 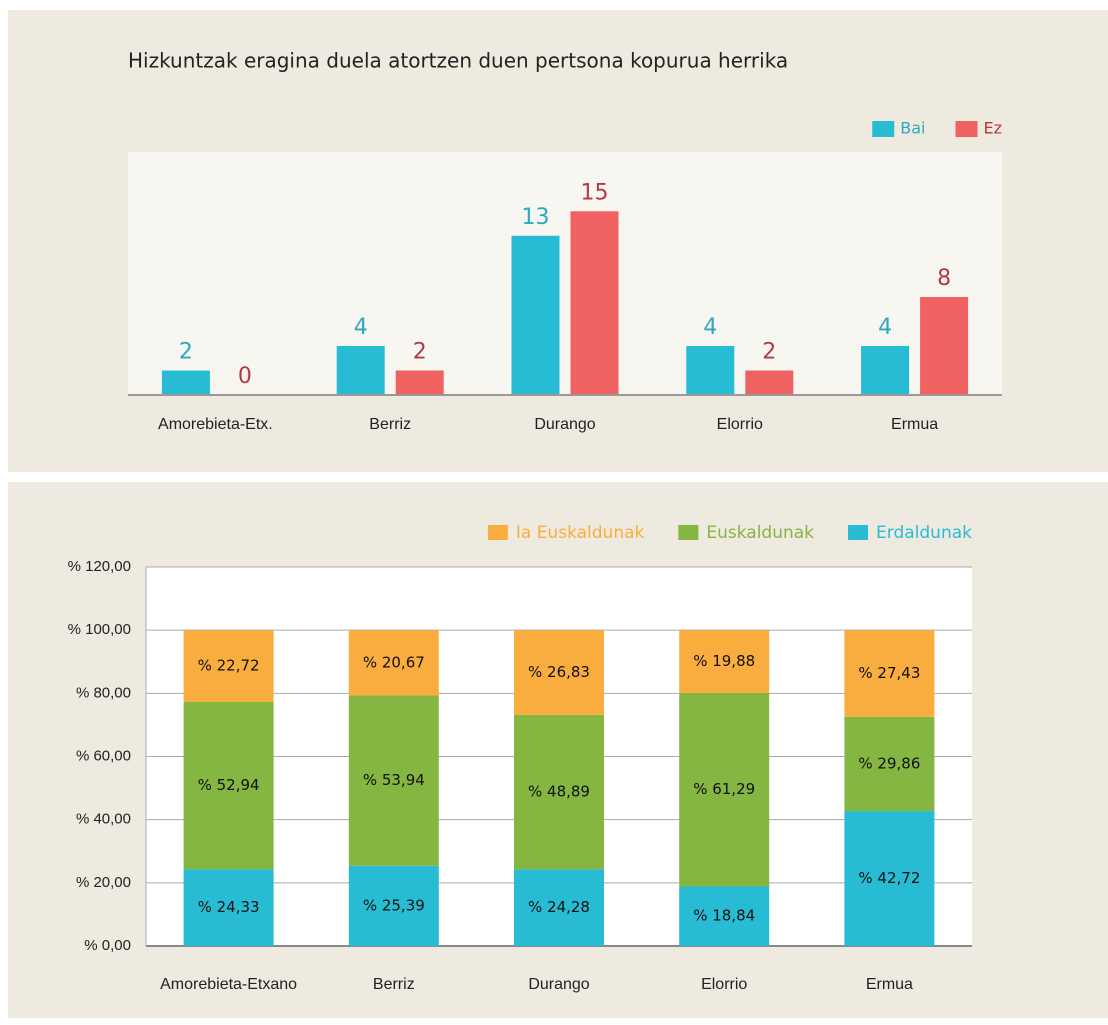 I want to click on data-label: % 26,83, so click(x=559, y=672).